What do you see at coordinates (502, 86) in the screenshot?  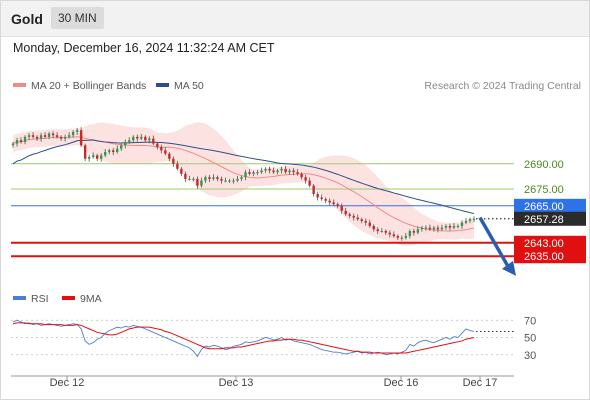 I see `copyright: Research © 2024 Trading Central` at bounding box center [502, 86].